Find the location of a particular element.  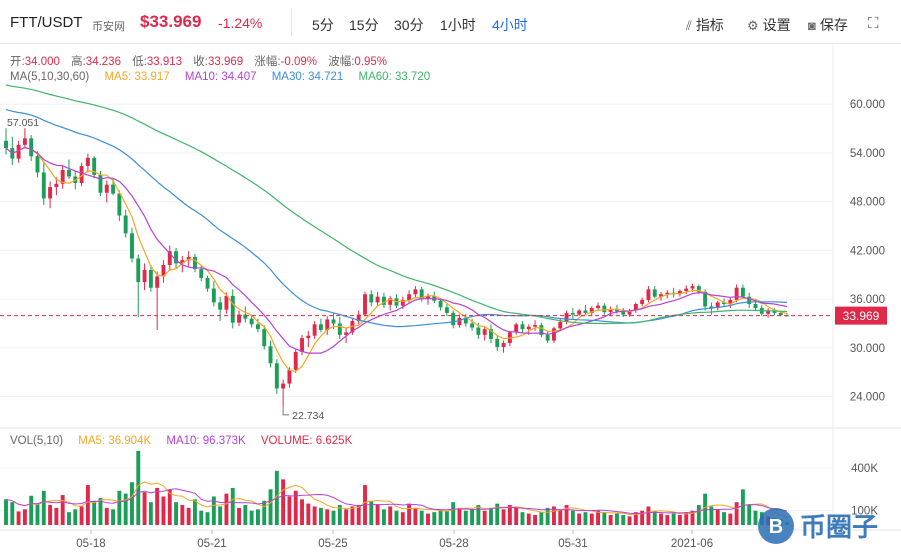

price-change: -1.24% is located at coordinates (240, 23).